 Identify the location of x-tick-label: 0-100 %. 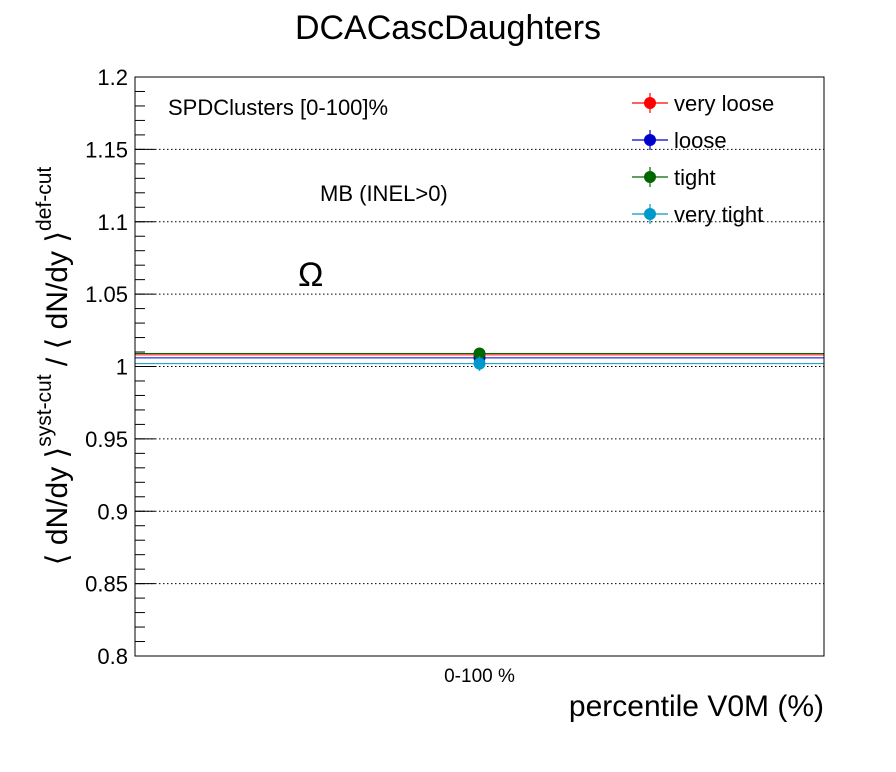
(479, 676).